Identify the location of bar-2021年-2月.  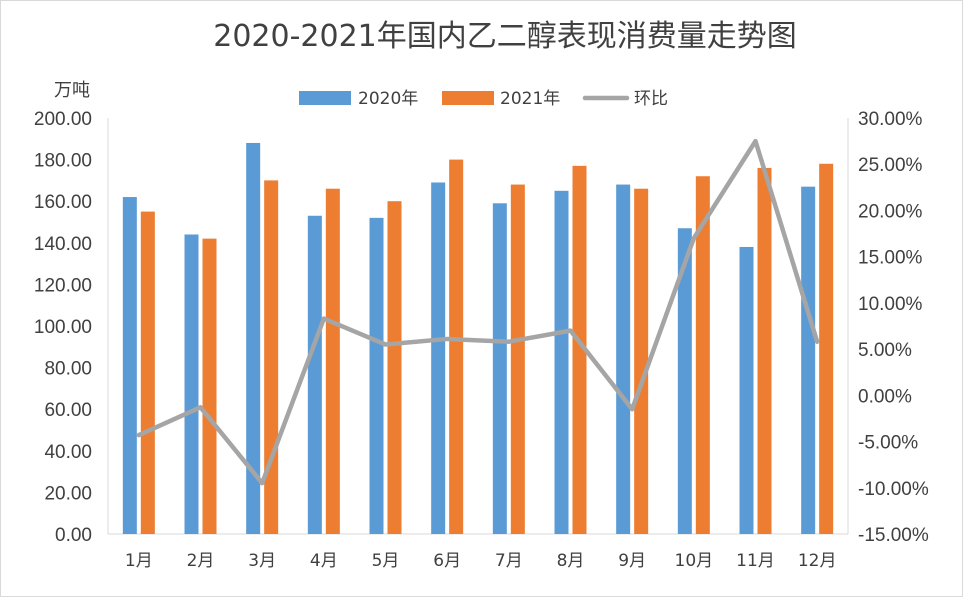
(209, 386).